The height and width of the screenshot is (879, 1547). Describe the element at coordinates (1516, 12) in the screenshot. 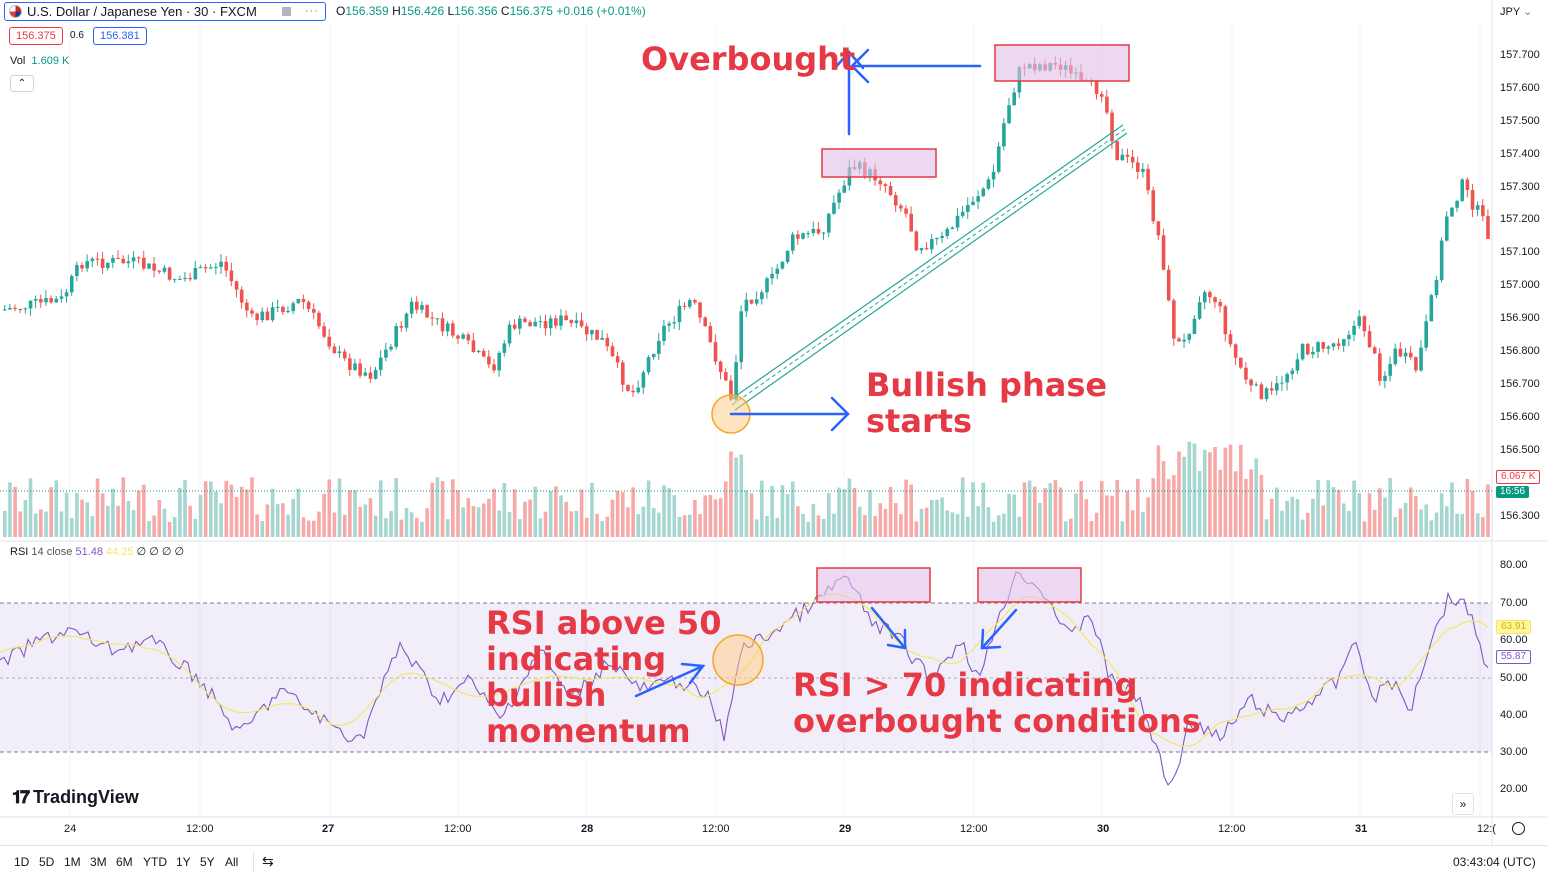

I see `currency-select: JPY ⌄` at that location.